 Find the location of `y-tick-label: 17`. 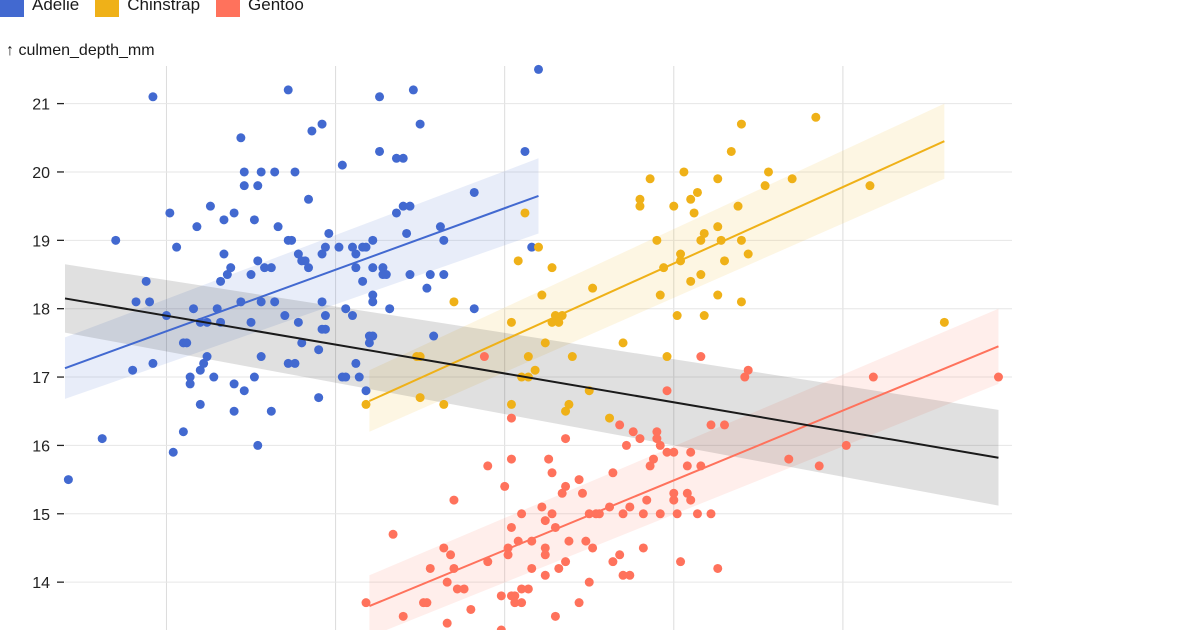

y-tick-label: 17 is located at coordinates (41, 378).